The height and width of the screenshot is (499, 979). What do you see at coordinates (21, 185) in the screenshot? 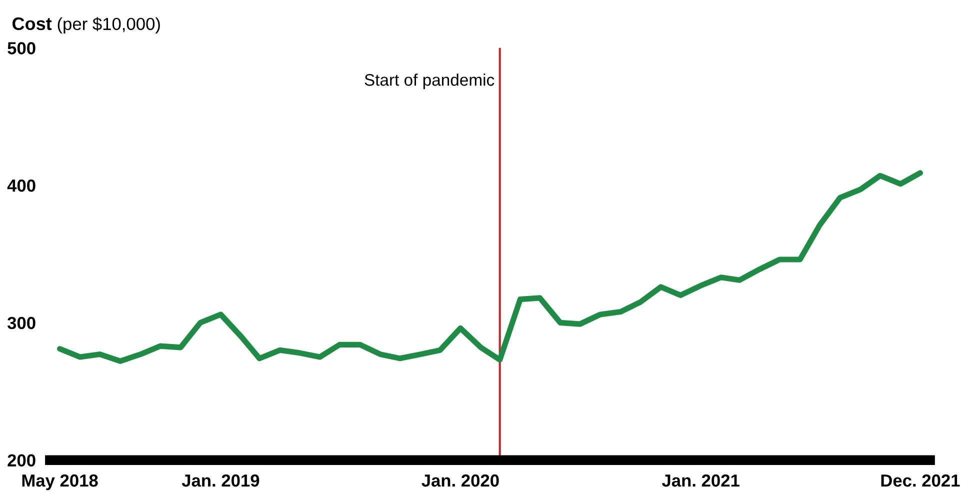
I see `y-tick-label: 400` at bounding box center [21, 185].